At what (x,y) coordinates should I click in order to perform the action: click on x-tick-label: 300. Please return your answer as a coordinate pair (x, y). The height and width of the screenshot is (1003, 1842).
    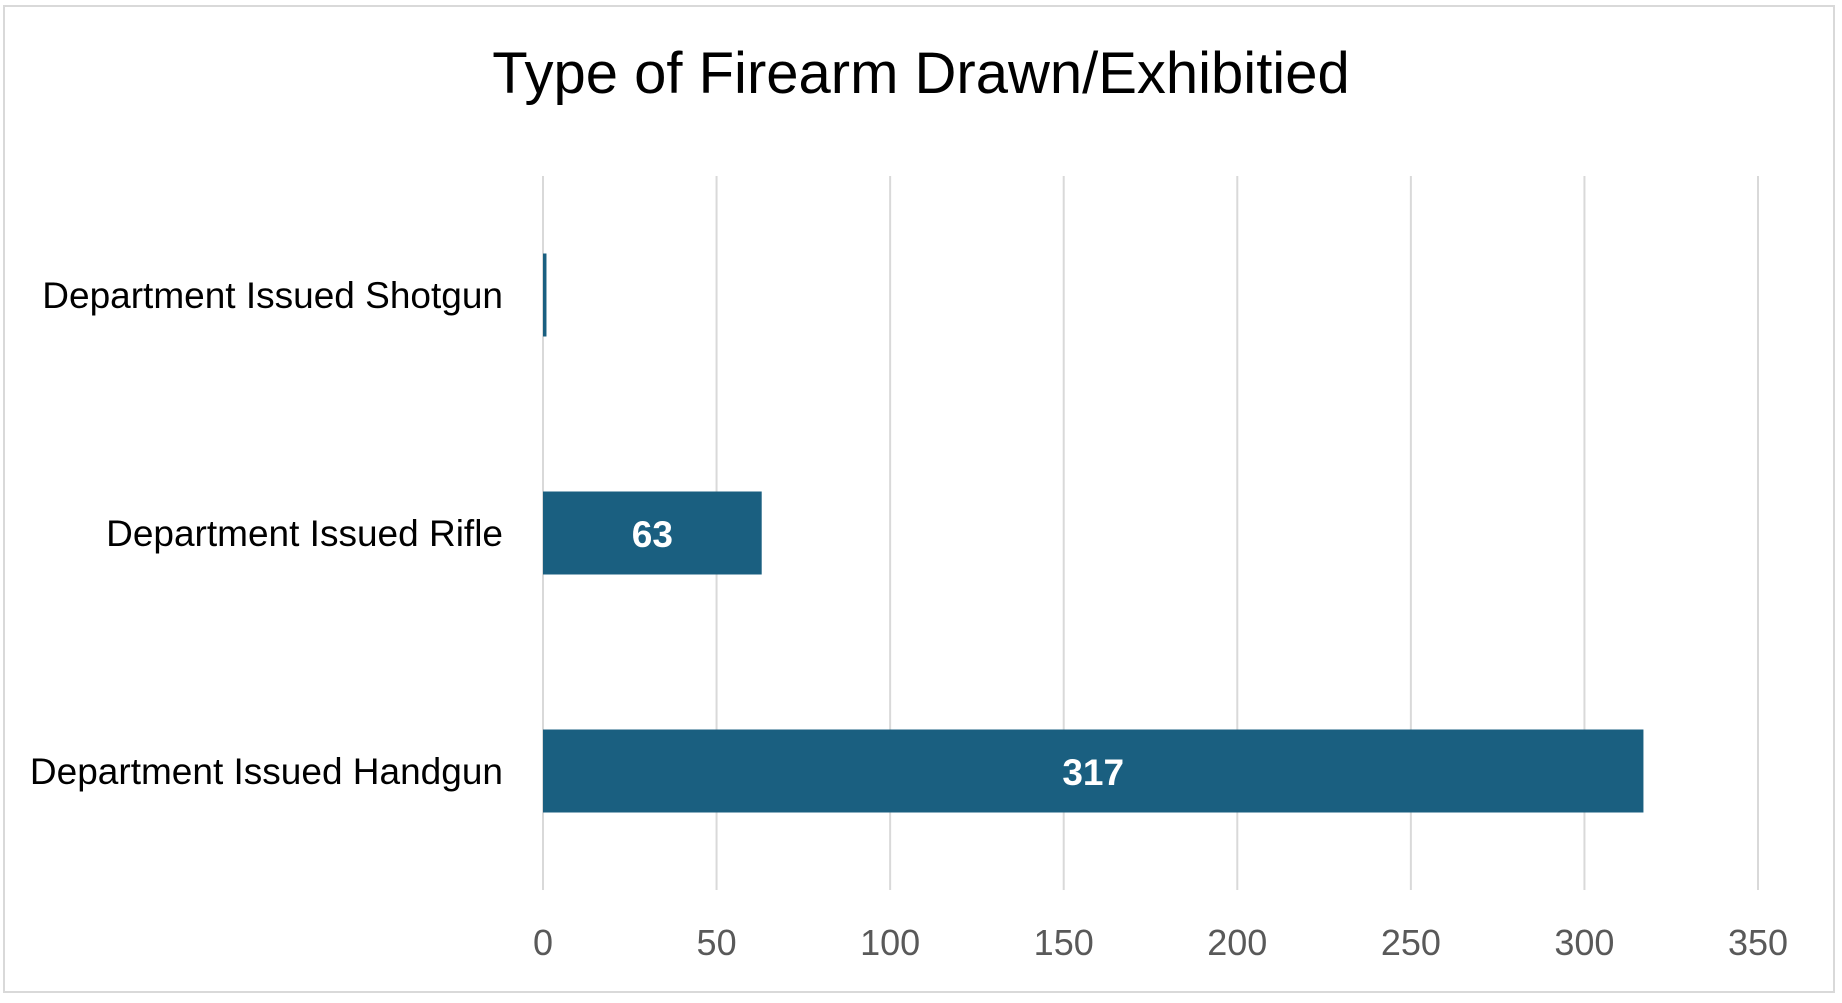
    Looking at the image, I should click on (1584, 942).